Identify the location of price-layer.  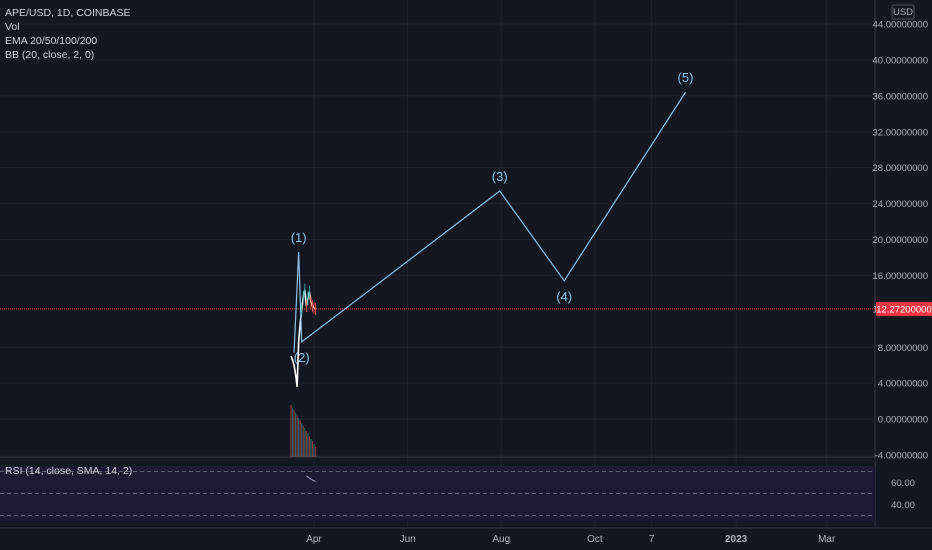
(303, 335).